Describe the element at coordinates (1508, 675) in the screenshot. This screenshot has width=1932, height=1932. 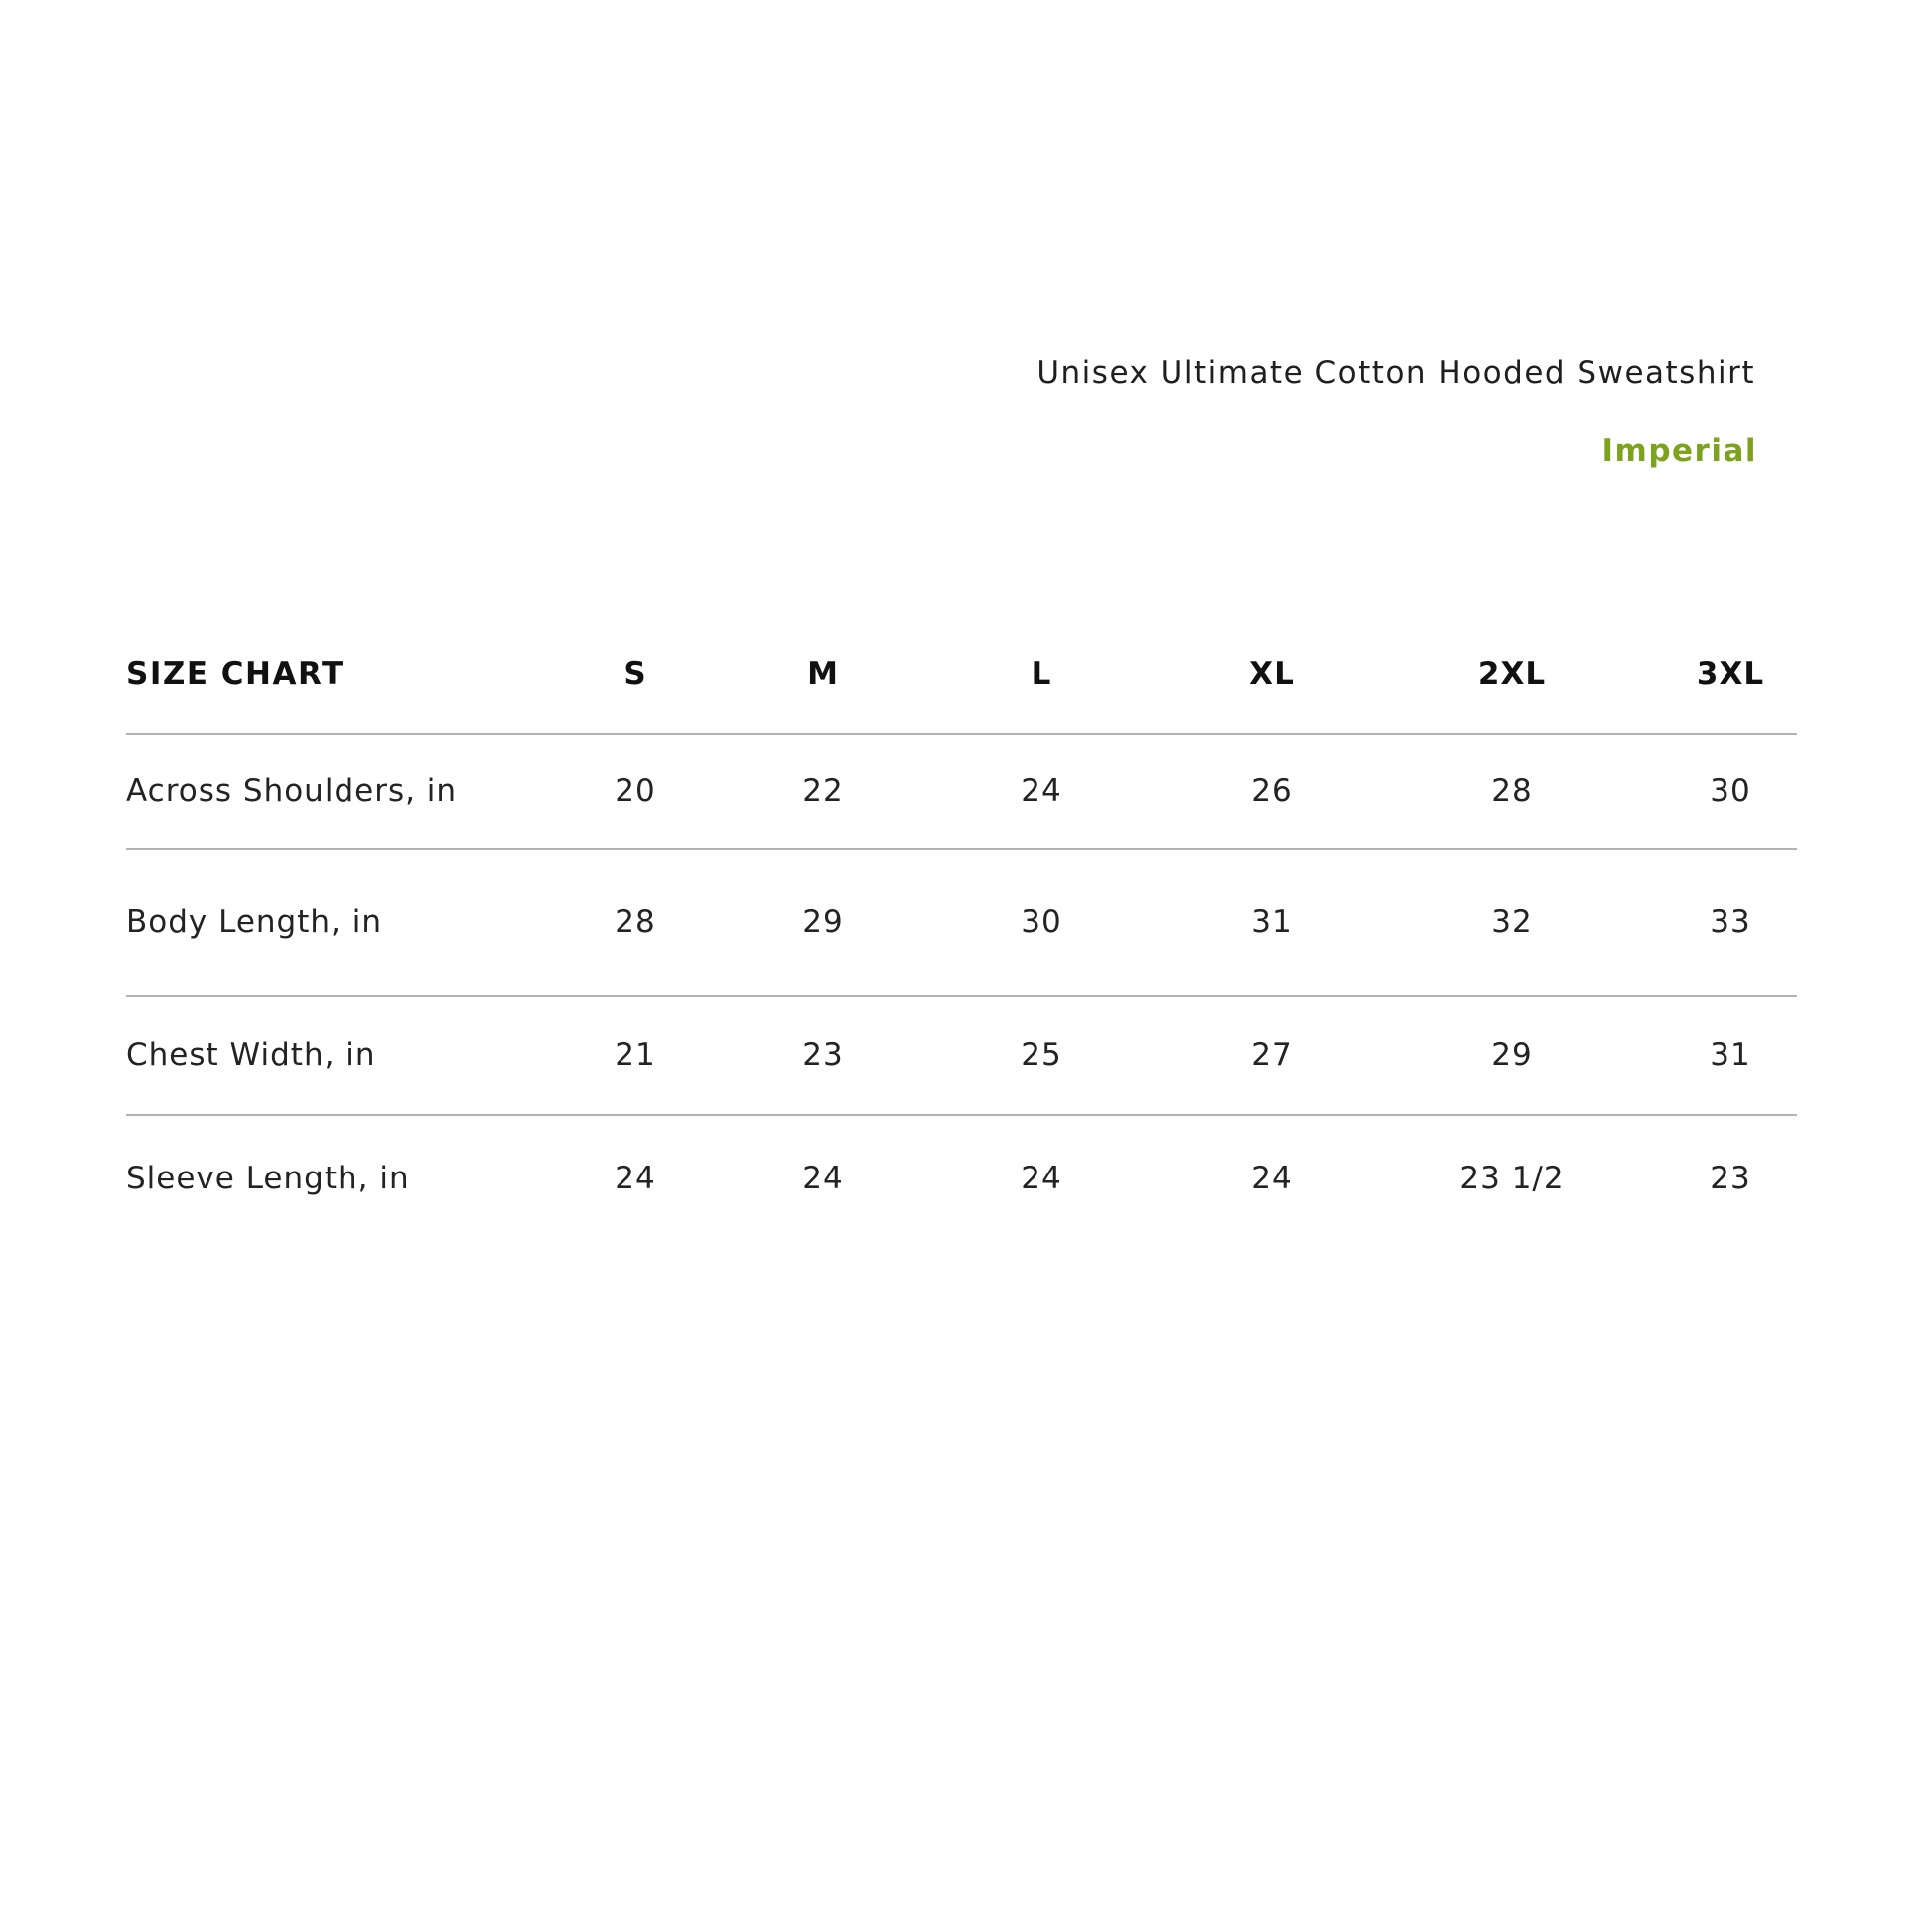
I see `column-header-2xl: 2XL` at that location.